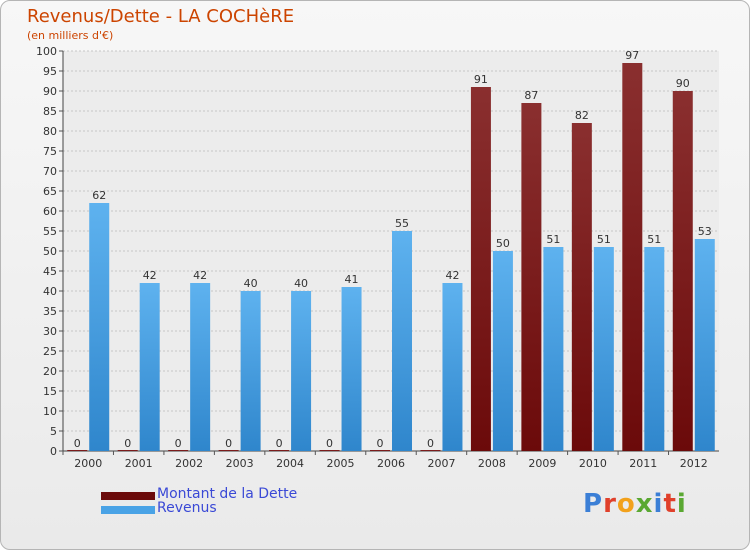 Image resolution: width=750 pixels, height=550 pixels. Describe the element at coordinates (290, 463) in the screenshot. I see `x-tick-label: 2004` at that location.